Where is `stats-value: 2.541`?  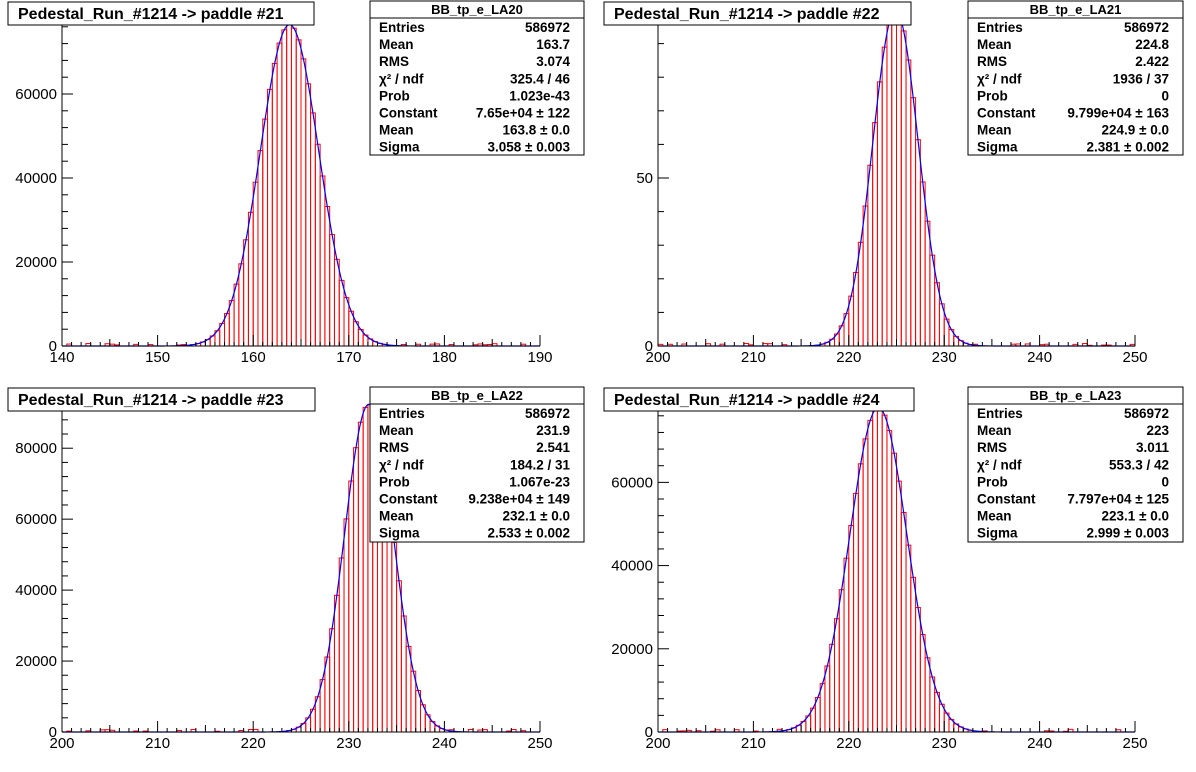
stats-value: 2.541 is located at coordinates (553, 447).